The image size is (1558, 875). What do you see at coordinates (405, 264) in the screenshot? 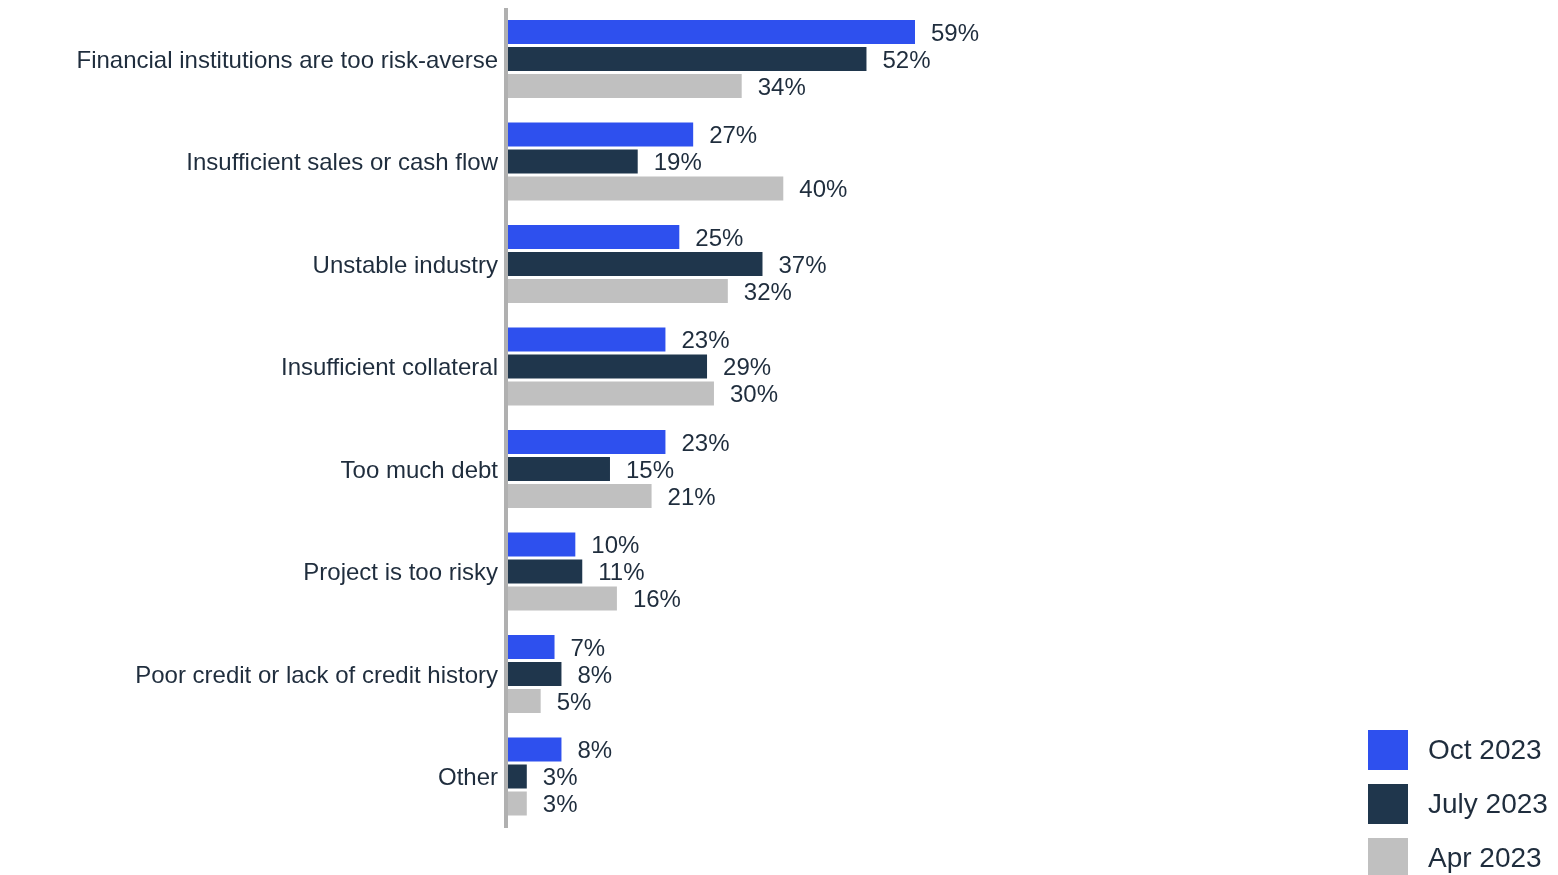
I see `y-tick-label: Unstable industry` at bounding box center [405, 264].